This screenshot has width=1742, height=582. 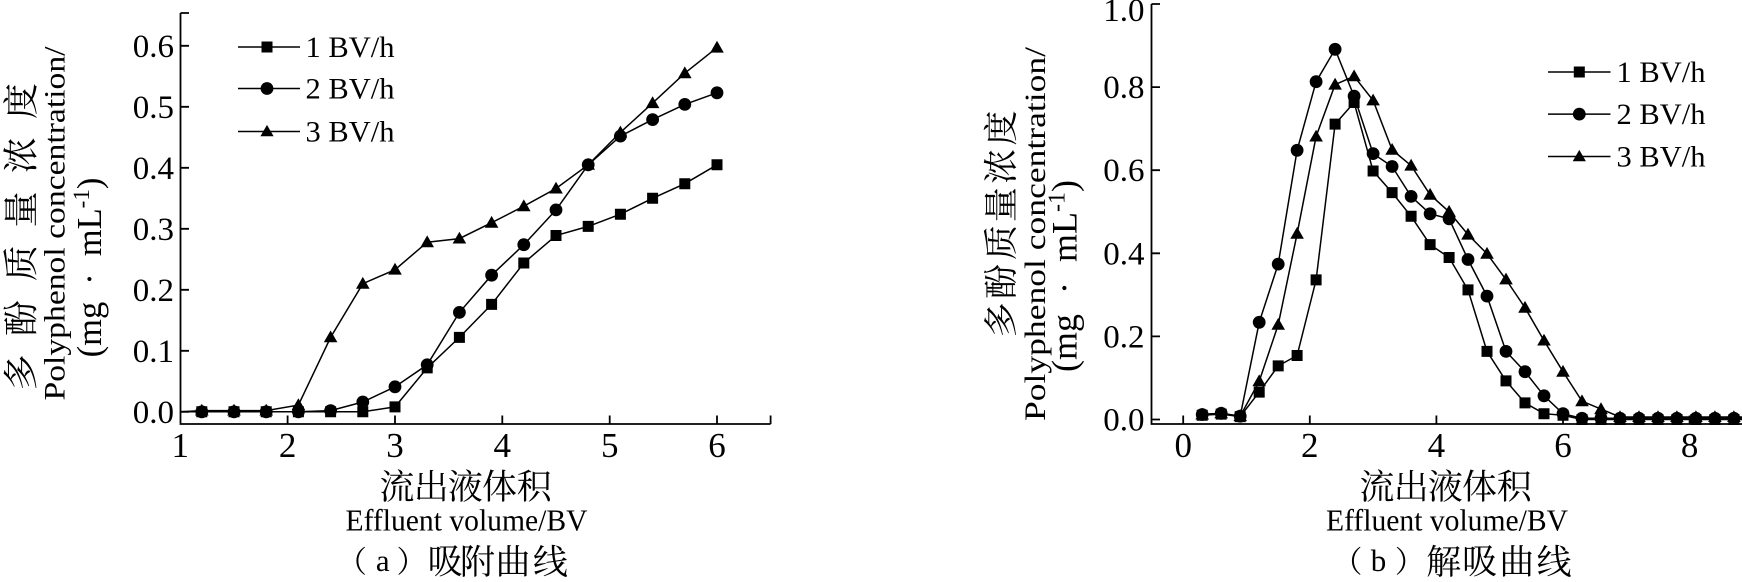 What do you see at coordinates (1690, 445) in the screenshot?
I see `svg-text: 8` at bounding box center [1690, 445].